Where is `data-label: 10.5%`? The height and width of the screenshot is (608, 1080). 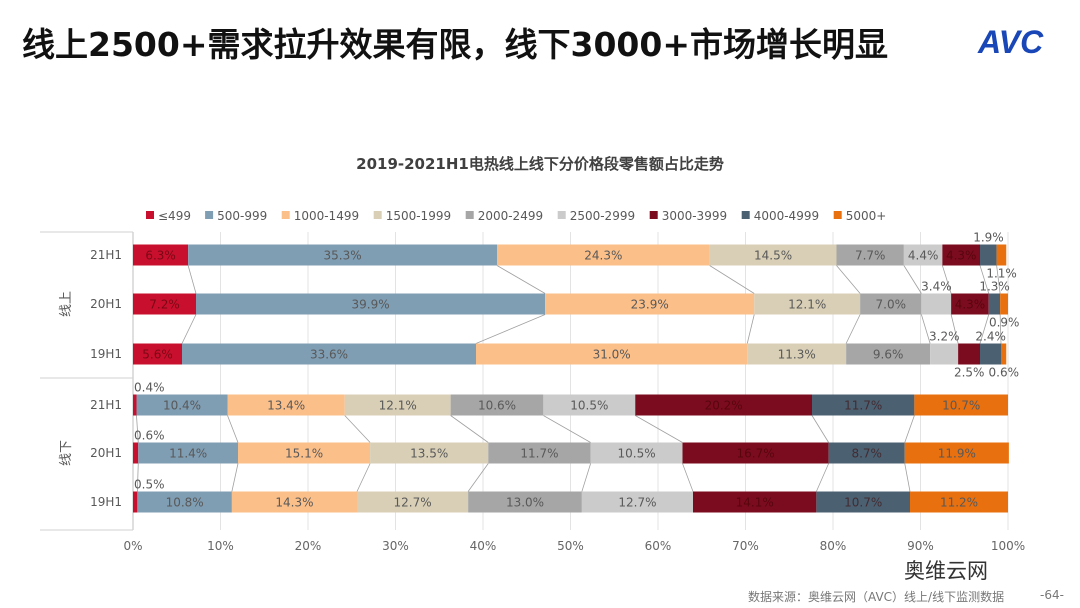 data-label: 10.5% is located at coordinates (589, 406).